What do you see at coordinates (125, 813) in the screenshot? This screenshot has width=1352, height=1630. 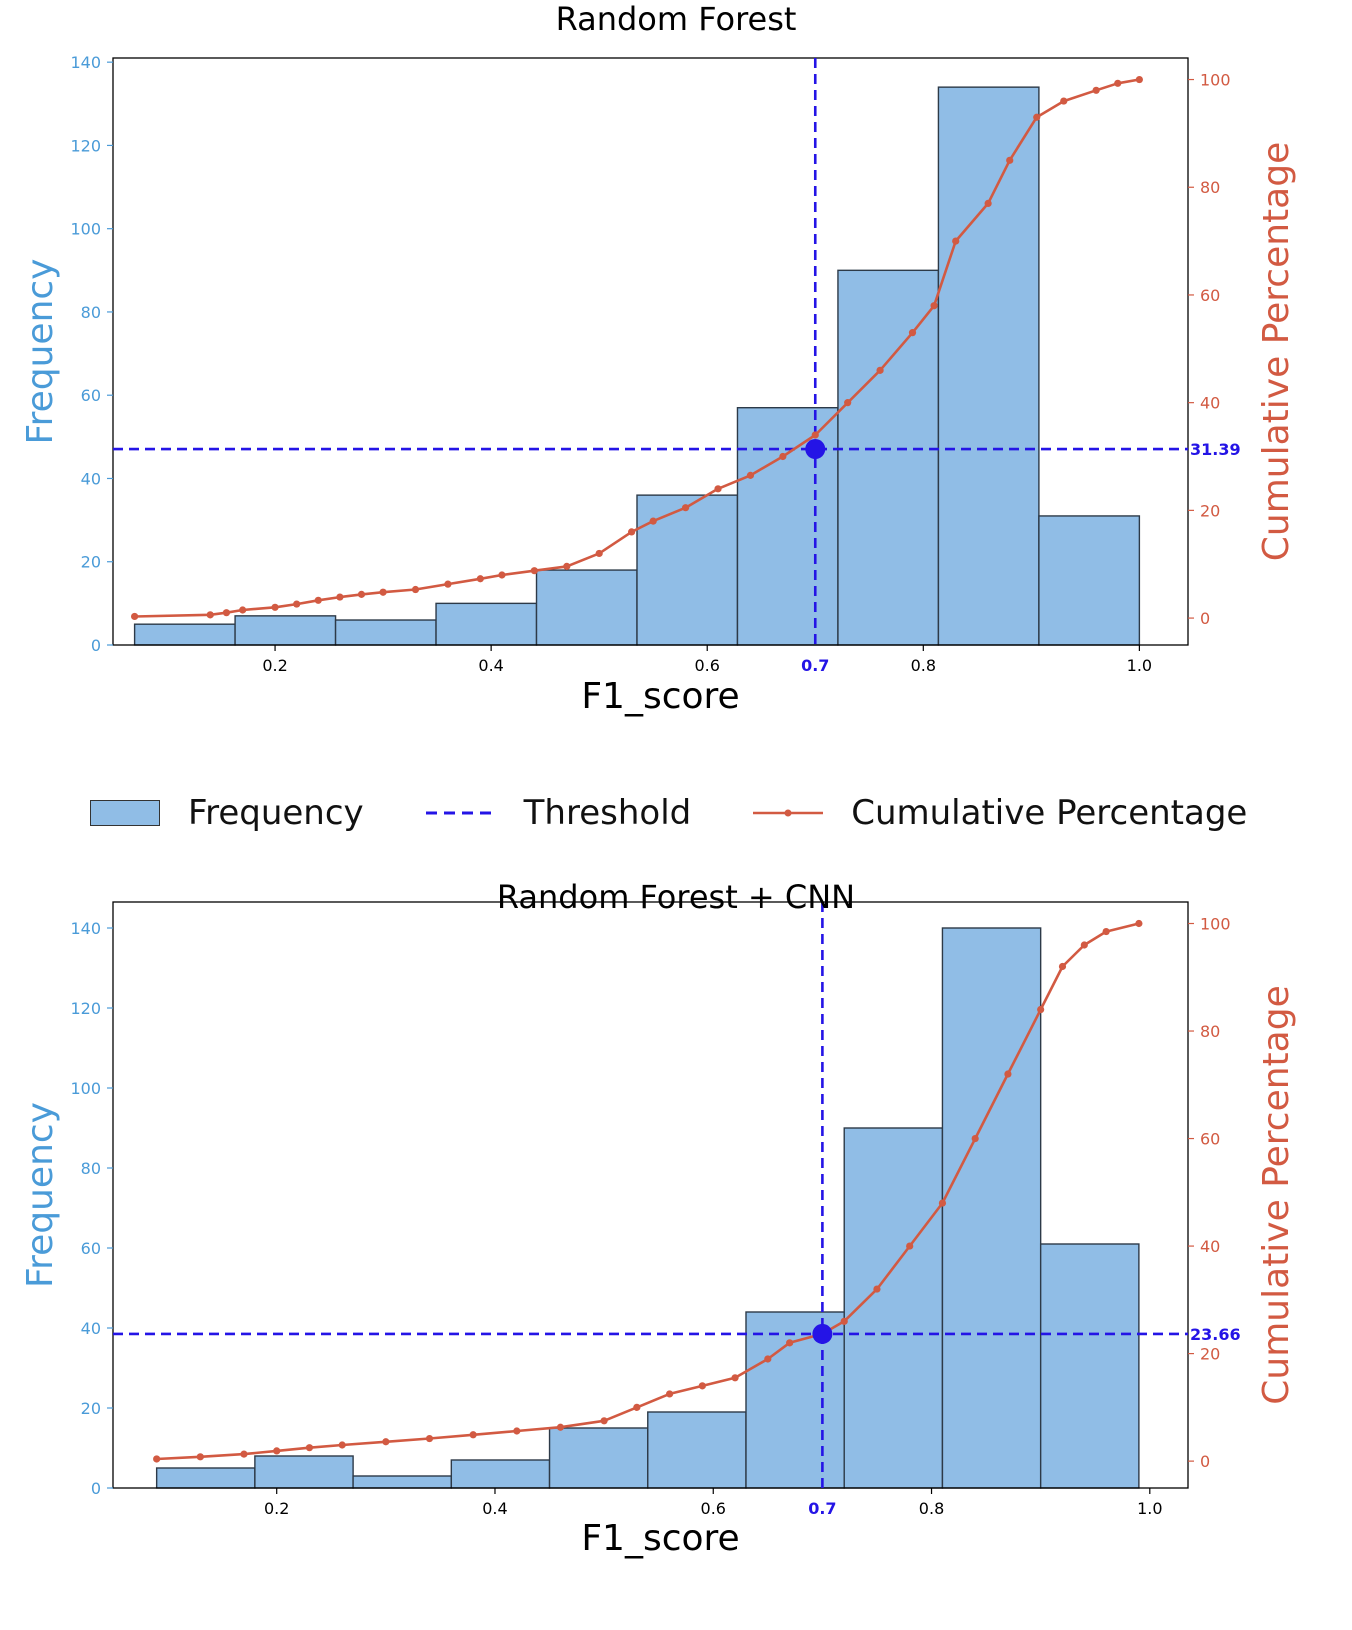 I see `legend-swatch-frequency` at bounding box center [125, 813].